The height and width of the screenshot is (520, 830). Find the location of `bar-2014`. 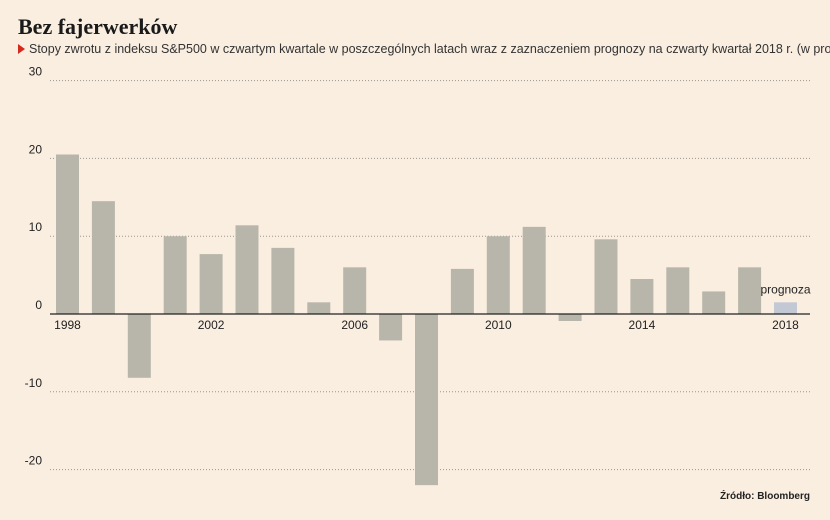

bar-2014 is located at coordinates (642, 296).